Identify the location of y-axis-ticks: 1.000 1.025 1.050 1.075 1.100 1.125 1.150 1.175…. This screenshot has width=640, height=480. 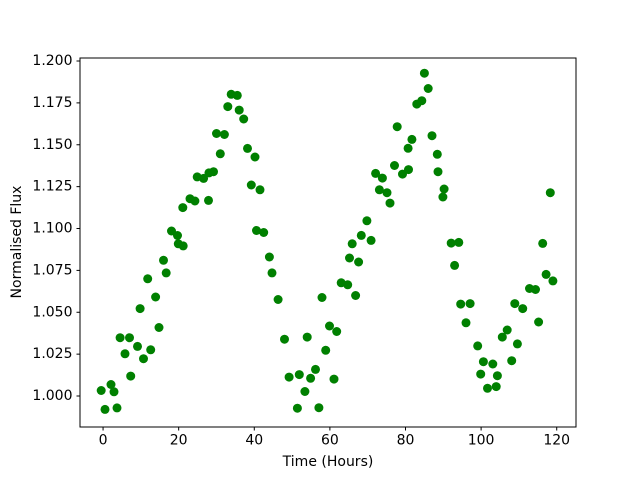
(56, 228).